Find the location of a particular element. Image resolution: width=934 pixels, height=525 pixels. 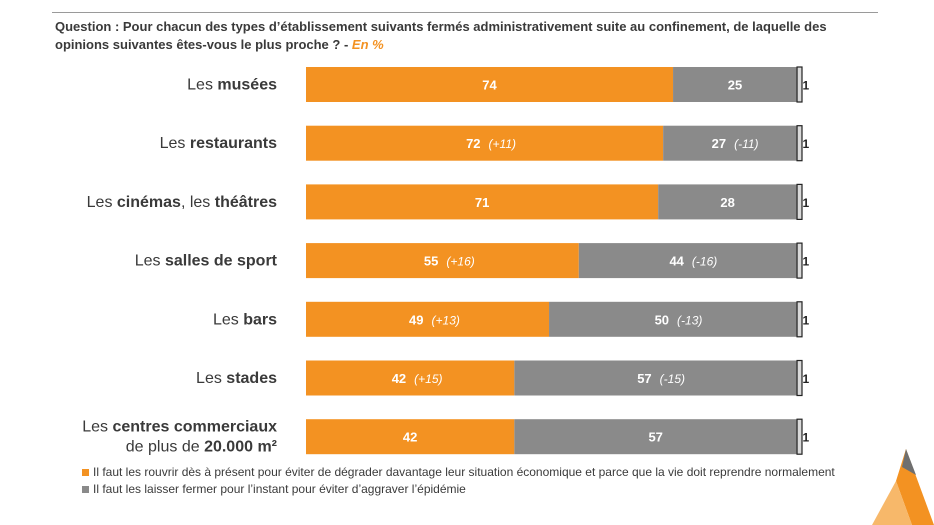

bar-label-group-4-1: 50 (-13) is located at coordinates (679, 319).